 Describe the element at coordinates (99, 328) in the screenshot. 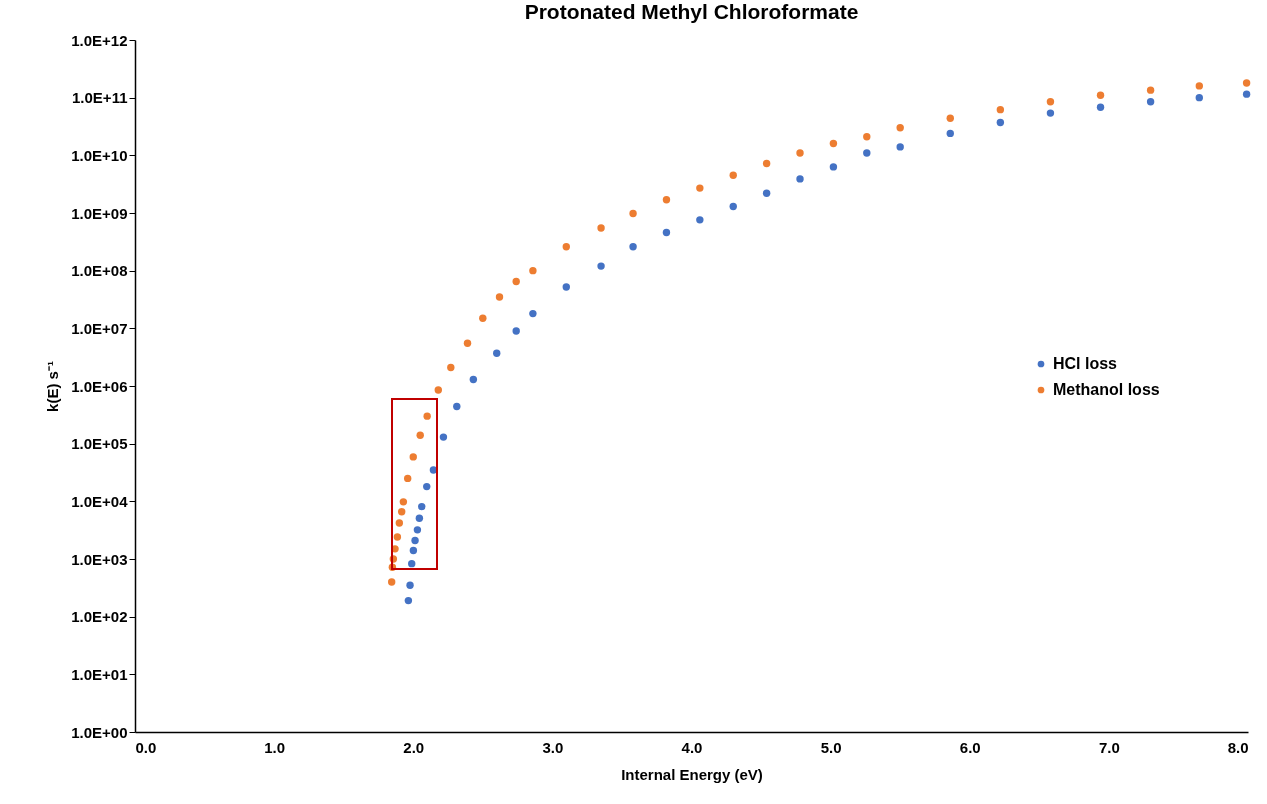

I see `y-tick-label: 1.0E+07` at that location.